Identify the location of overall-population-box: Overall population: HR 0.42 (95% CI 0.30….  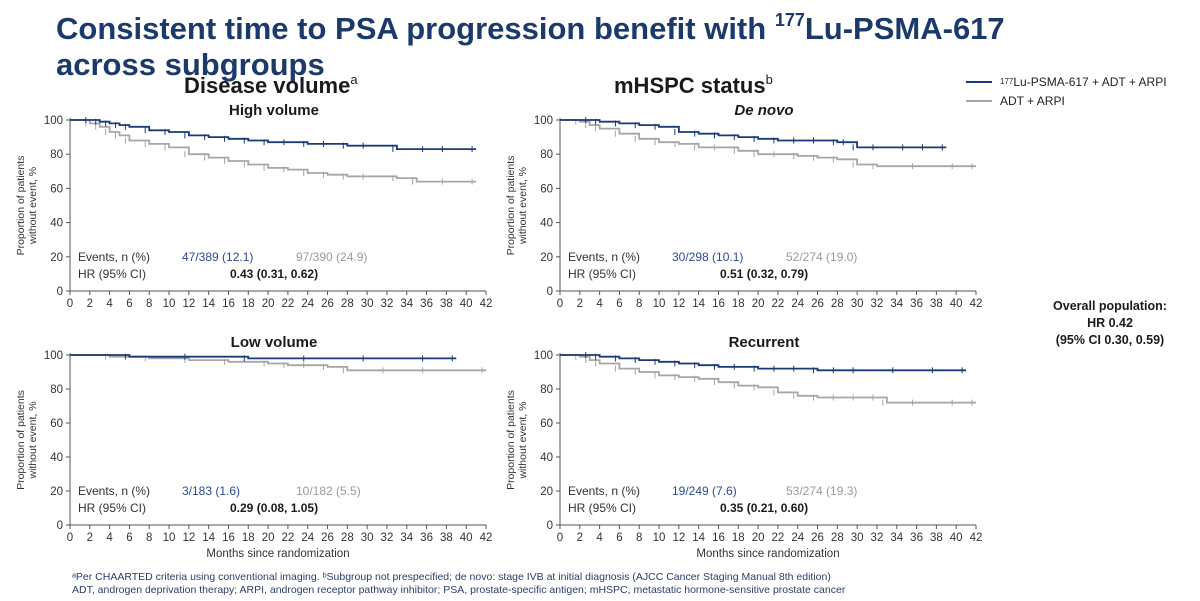
(1110, 323).